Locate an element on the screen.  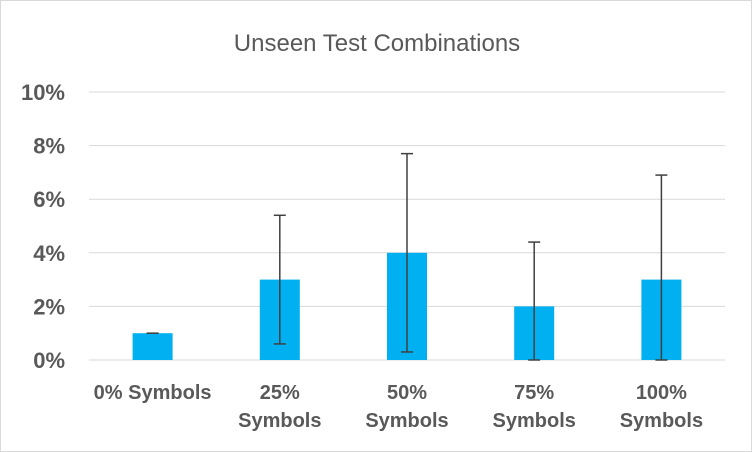
x-tick-label: 25% is located at coordinates (280, 393).